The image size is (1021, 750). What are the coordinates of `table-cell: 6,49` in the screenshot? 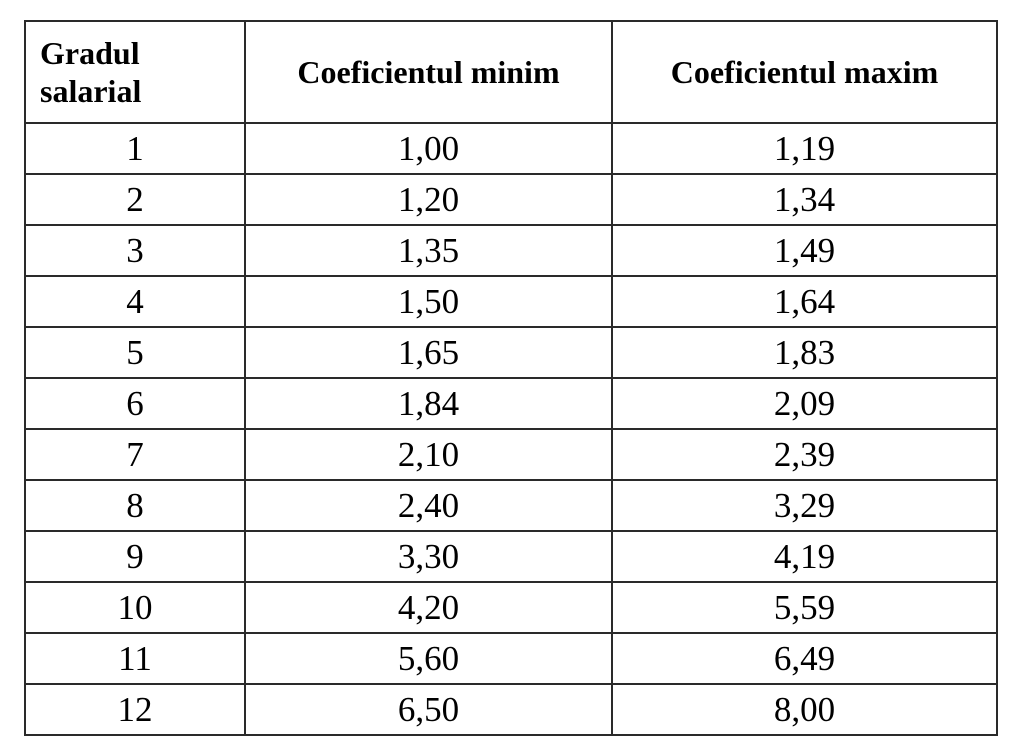 It's located at (804, 658).